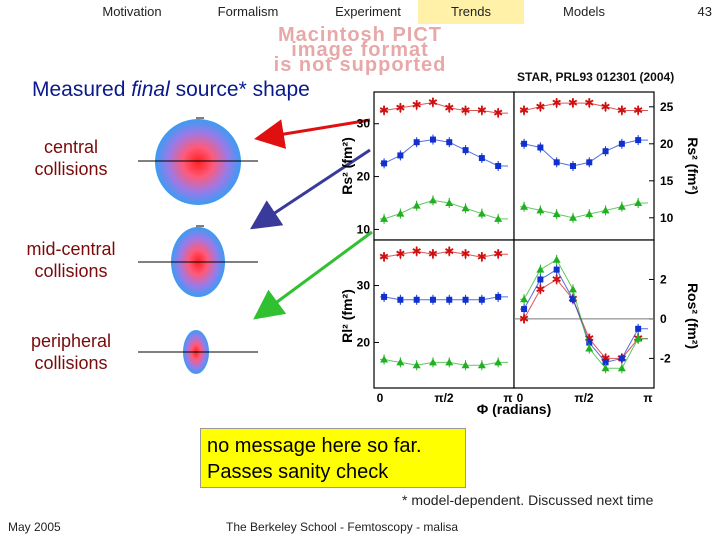 The height and width of the screenshot is (540, 720). Describe the element at coordinates (663, 279) in the screenshot. I see `y-tick-label: 2` at that location.